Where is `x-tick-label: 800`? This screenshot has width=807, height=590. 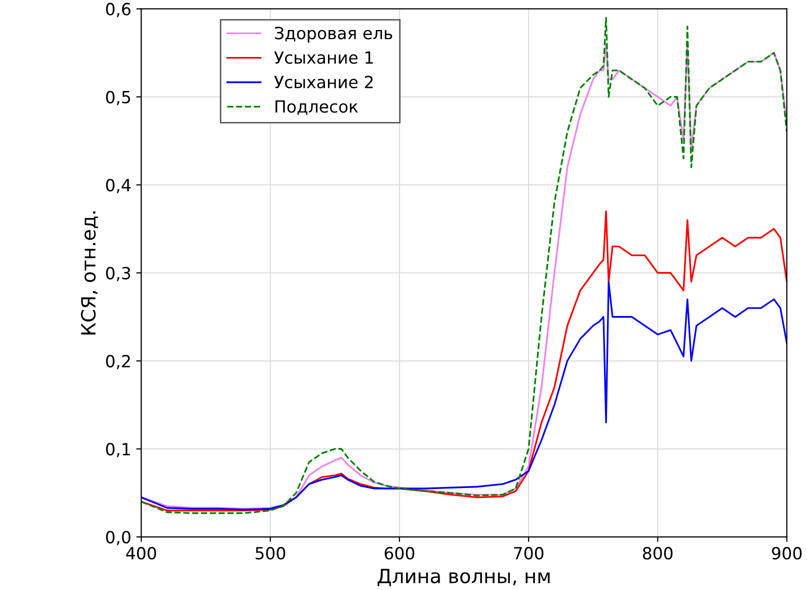
x-tick-label: 800 is located at coordinates (657, 553).